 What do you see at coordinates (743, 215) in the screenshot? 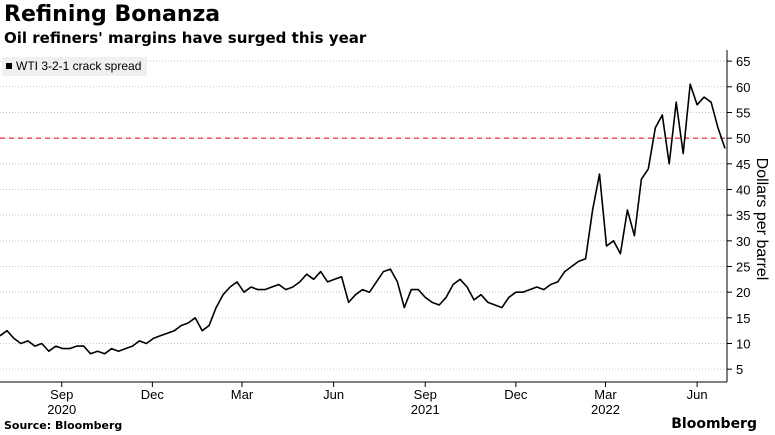
I see `y-tick-label: 35` at bounding box center [743, 215].